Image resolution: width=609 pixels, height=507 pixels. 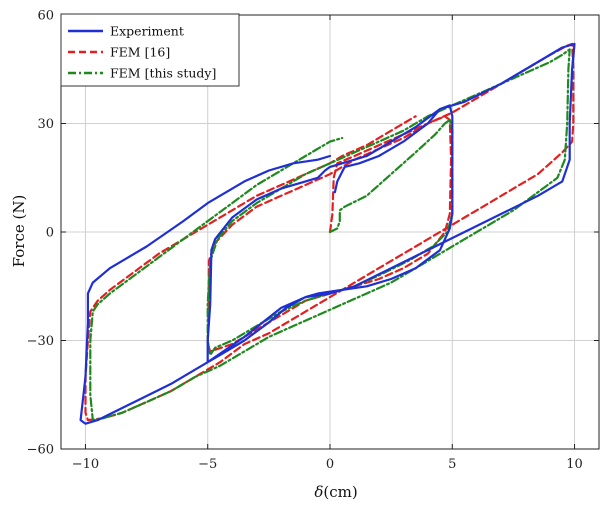 What do you see at coordinates (140, 52) in the screenshot?
I see `legend-label-2: FEM [16]` at bounding box center [140, 52].